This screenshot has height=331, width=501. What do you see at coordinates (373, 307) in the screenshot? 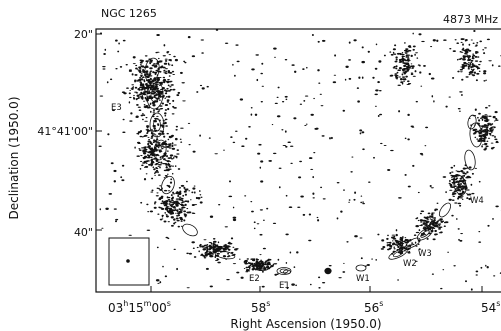
I see `x-tick-label: 56s` at bounding box center [373, 307].